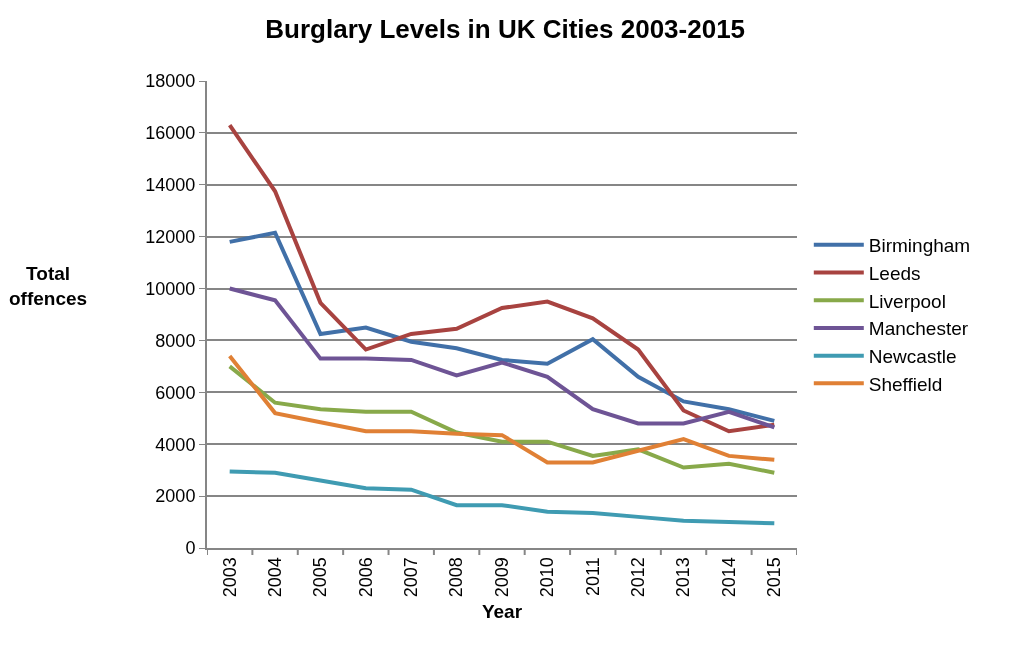 The width and height of the screenshot is (1031, 655). Describe the element at coordinates (592, 576) in the screenshot. I see `x-tick-label: 2011` at that location.